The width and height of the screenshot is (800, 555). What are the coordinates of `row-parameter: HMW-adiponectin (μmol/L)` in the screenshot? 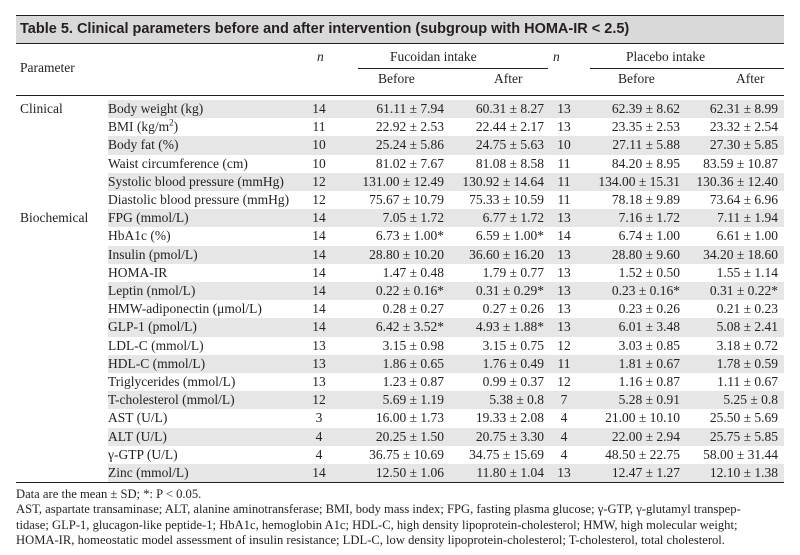 It's located at (185, 309).